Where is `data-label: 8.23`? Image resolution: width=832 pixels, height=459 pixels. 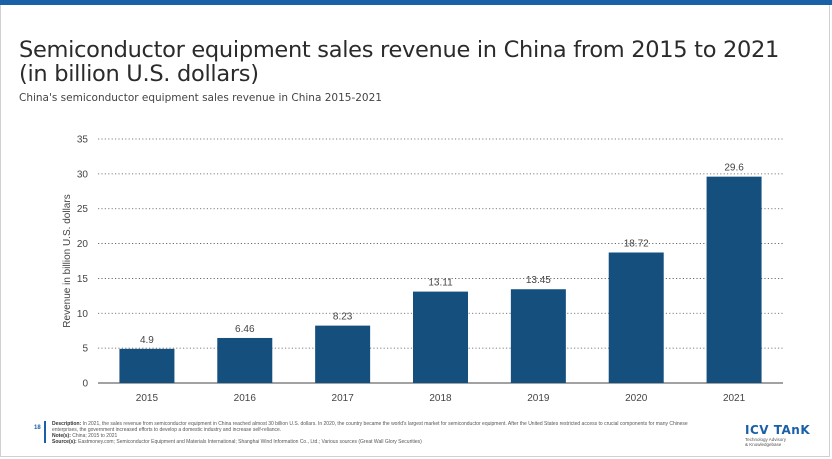
data-label: 8.23 is located at coordinates (343, 317).